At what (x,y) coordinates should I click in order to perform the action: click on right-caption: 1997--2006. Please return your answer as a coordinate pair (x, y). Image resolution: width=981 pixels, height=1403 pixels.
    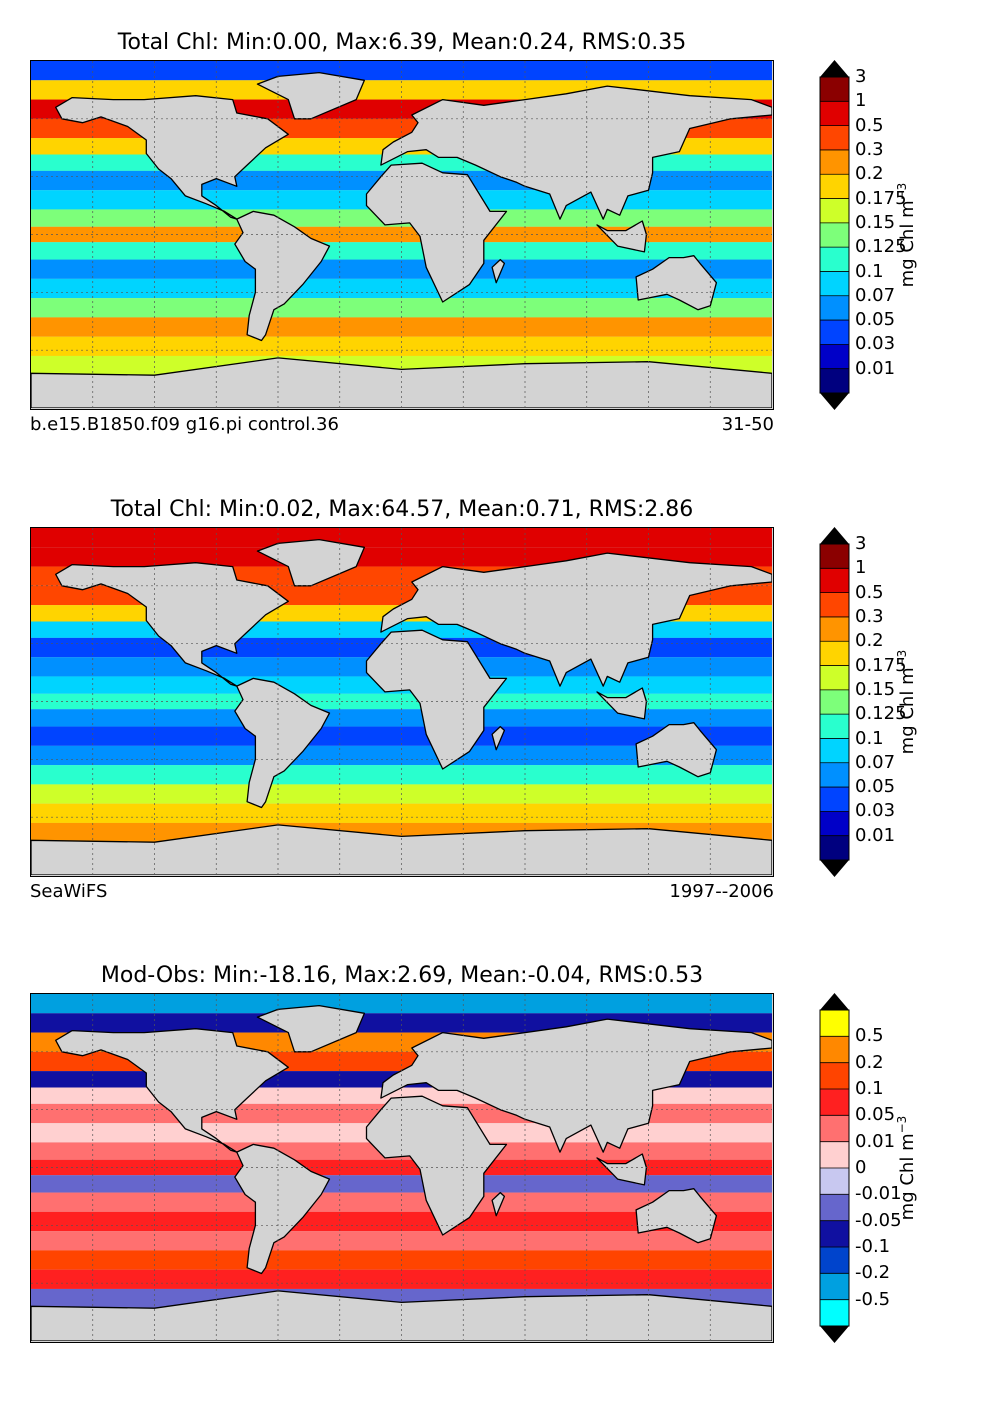
    Looking at the image, I should click on (721, 891).